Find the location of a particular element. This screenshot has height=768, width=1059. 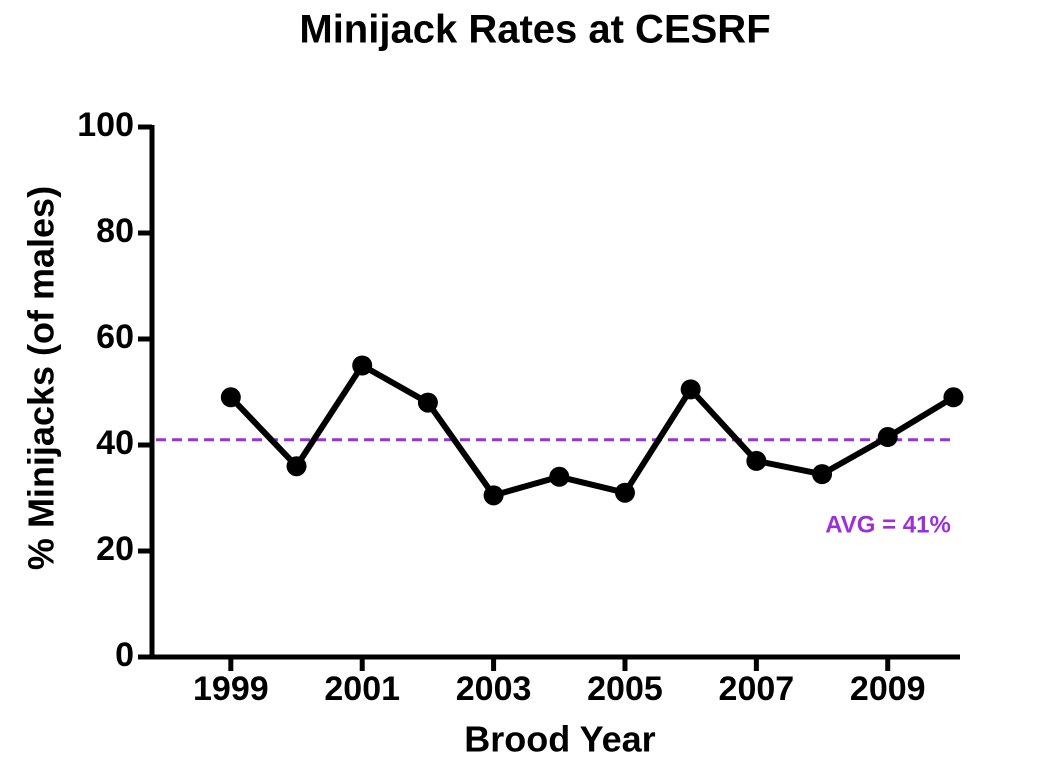

x-tick-label: 1999 is located at coordinates (231, 689).